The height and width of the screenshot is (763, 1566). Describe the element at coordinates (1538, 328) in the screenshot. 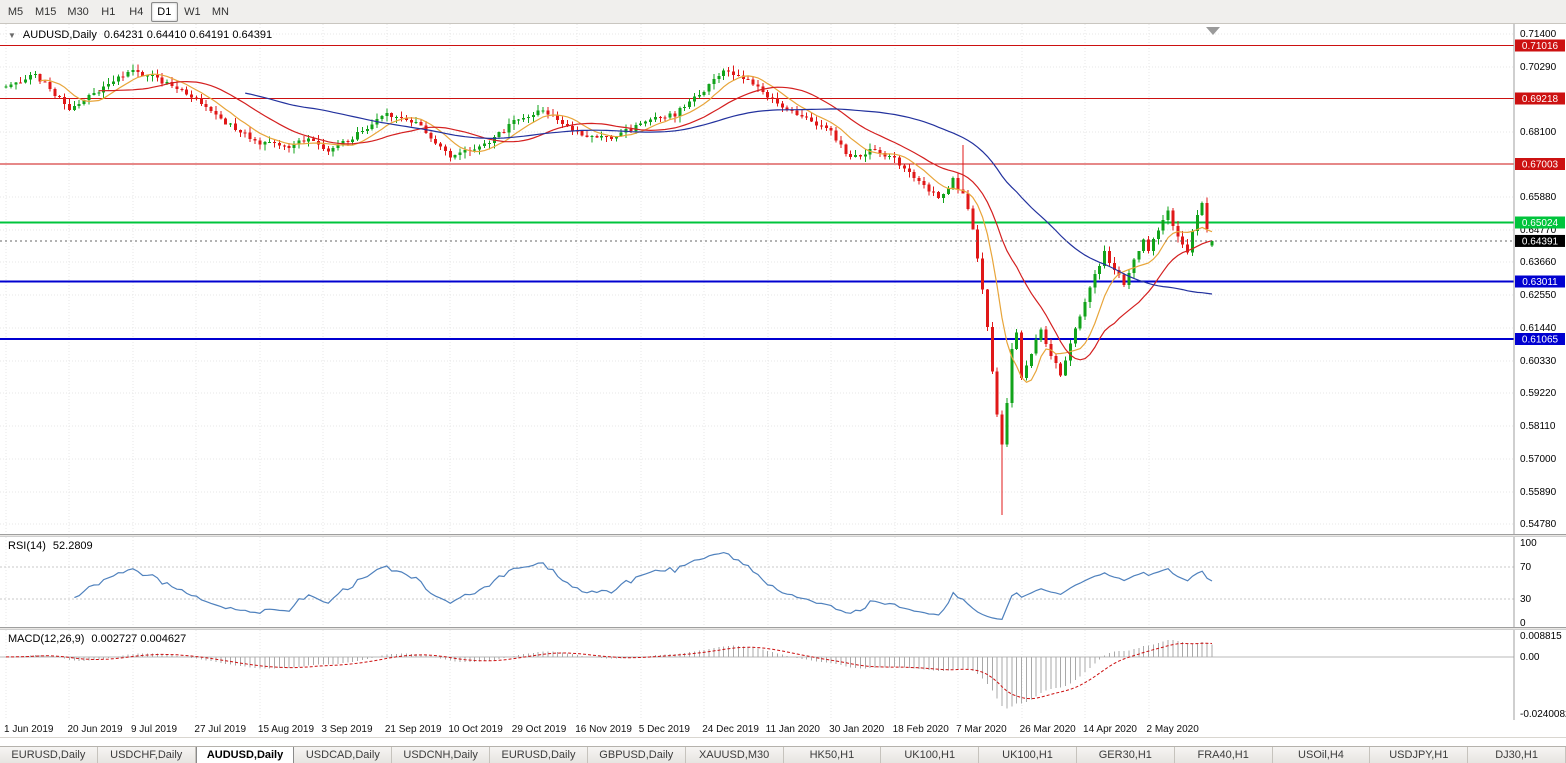

I see `svg-text: 0.61440` at that location.